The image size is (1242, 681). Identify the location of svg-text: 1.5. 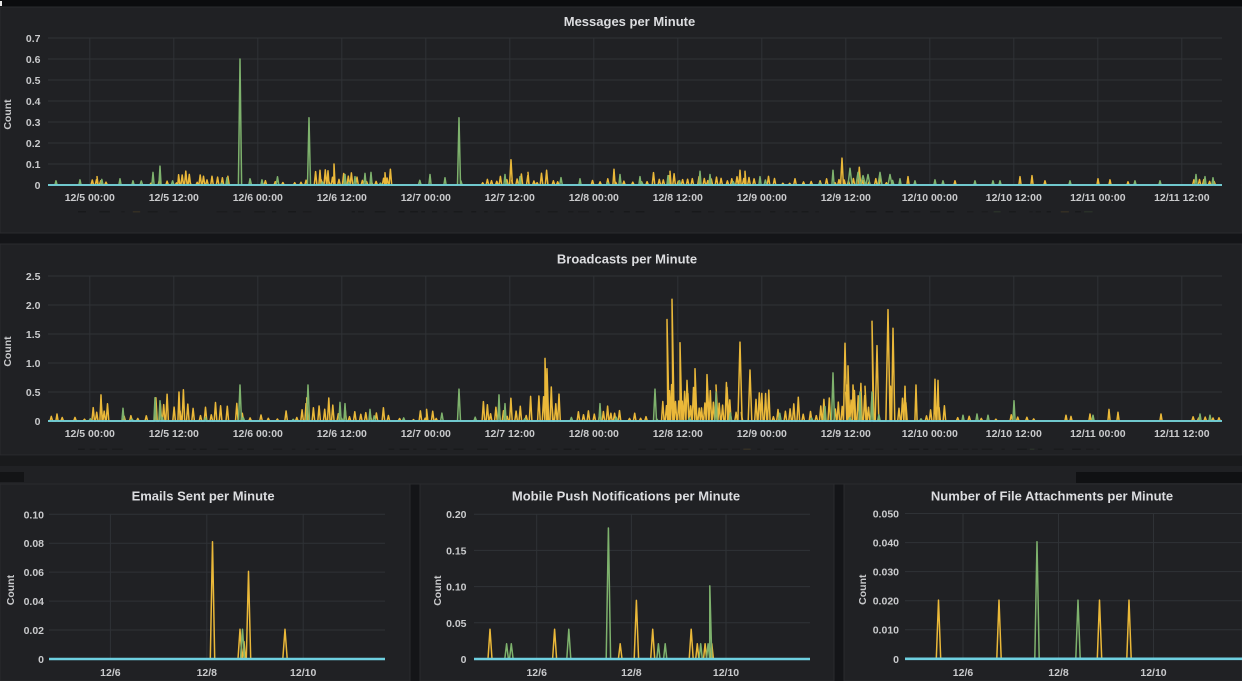
(33, 335).